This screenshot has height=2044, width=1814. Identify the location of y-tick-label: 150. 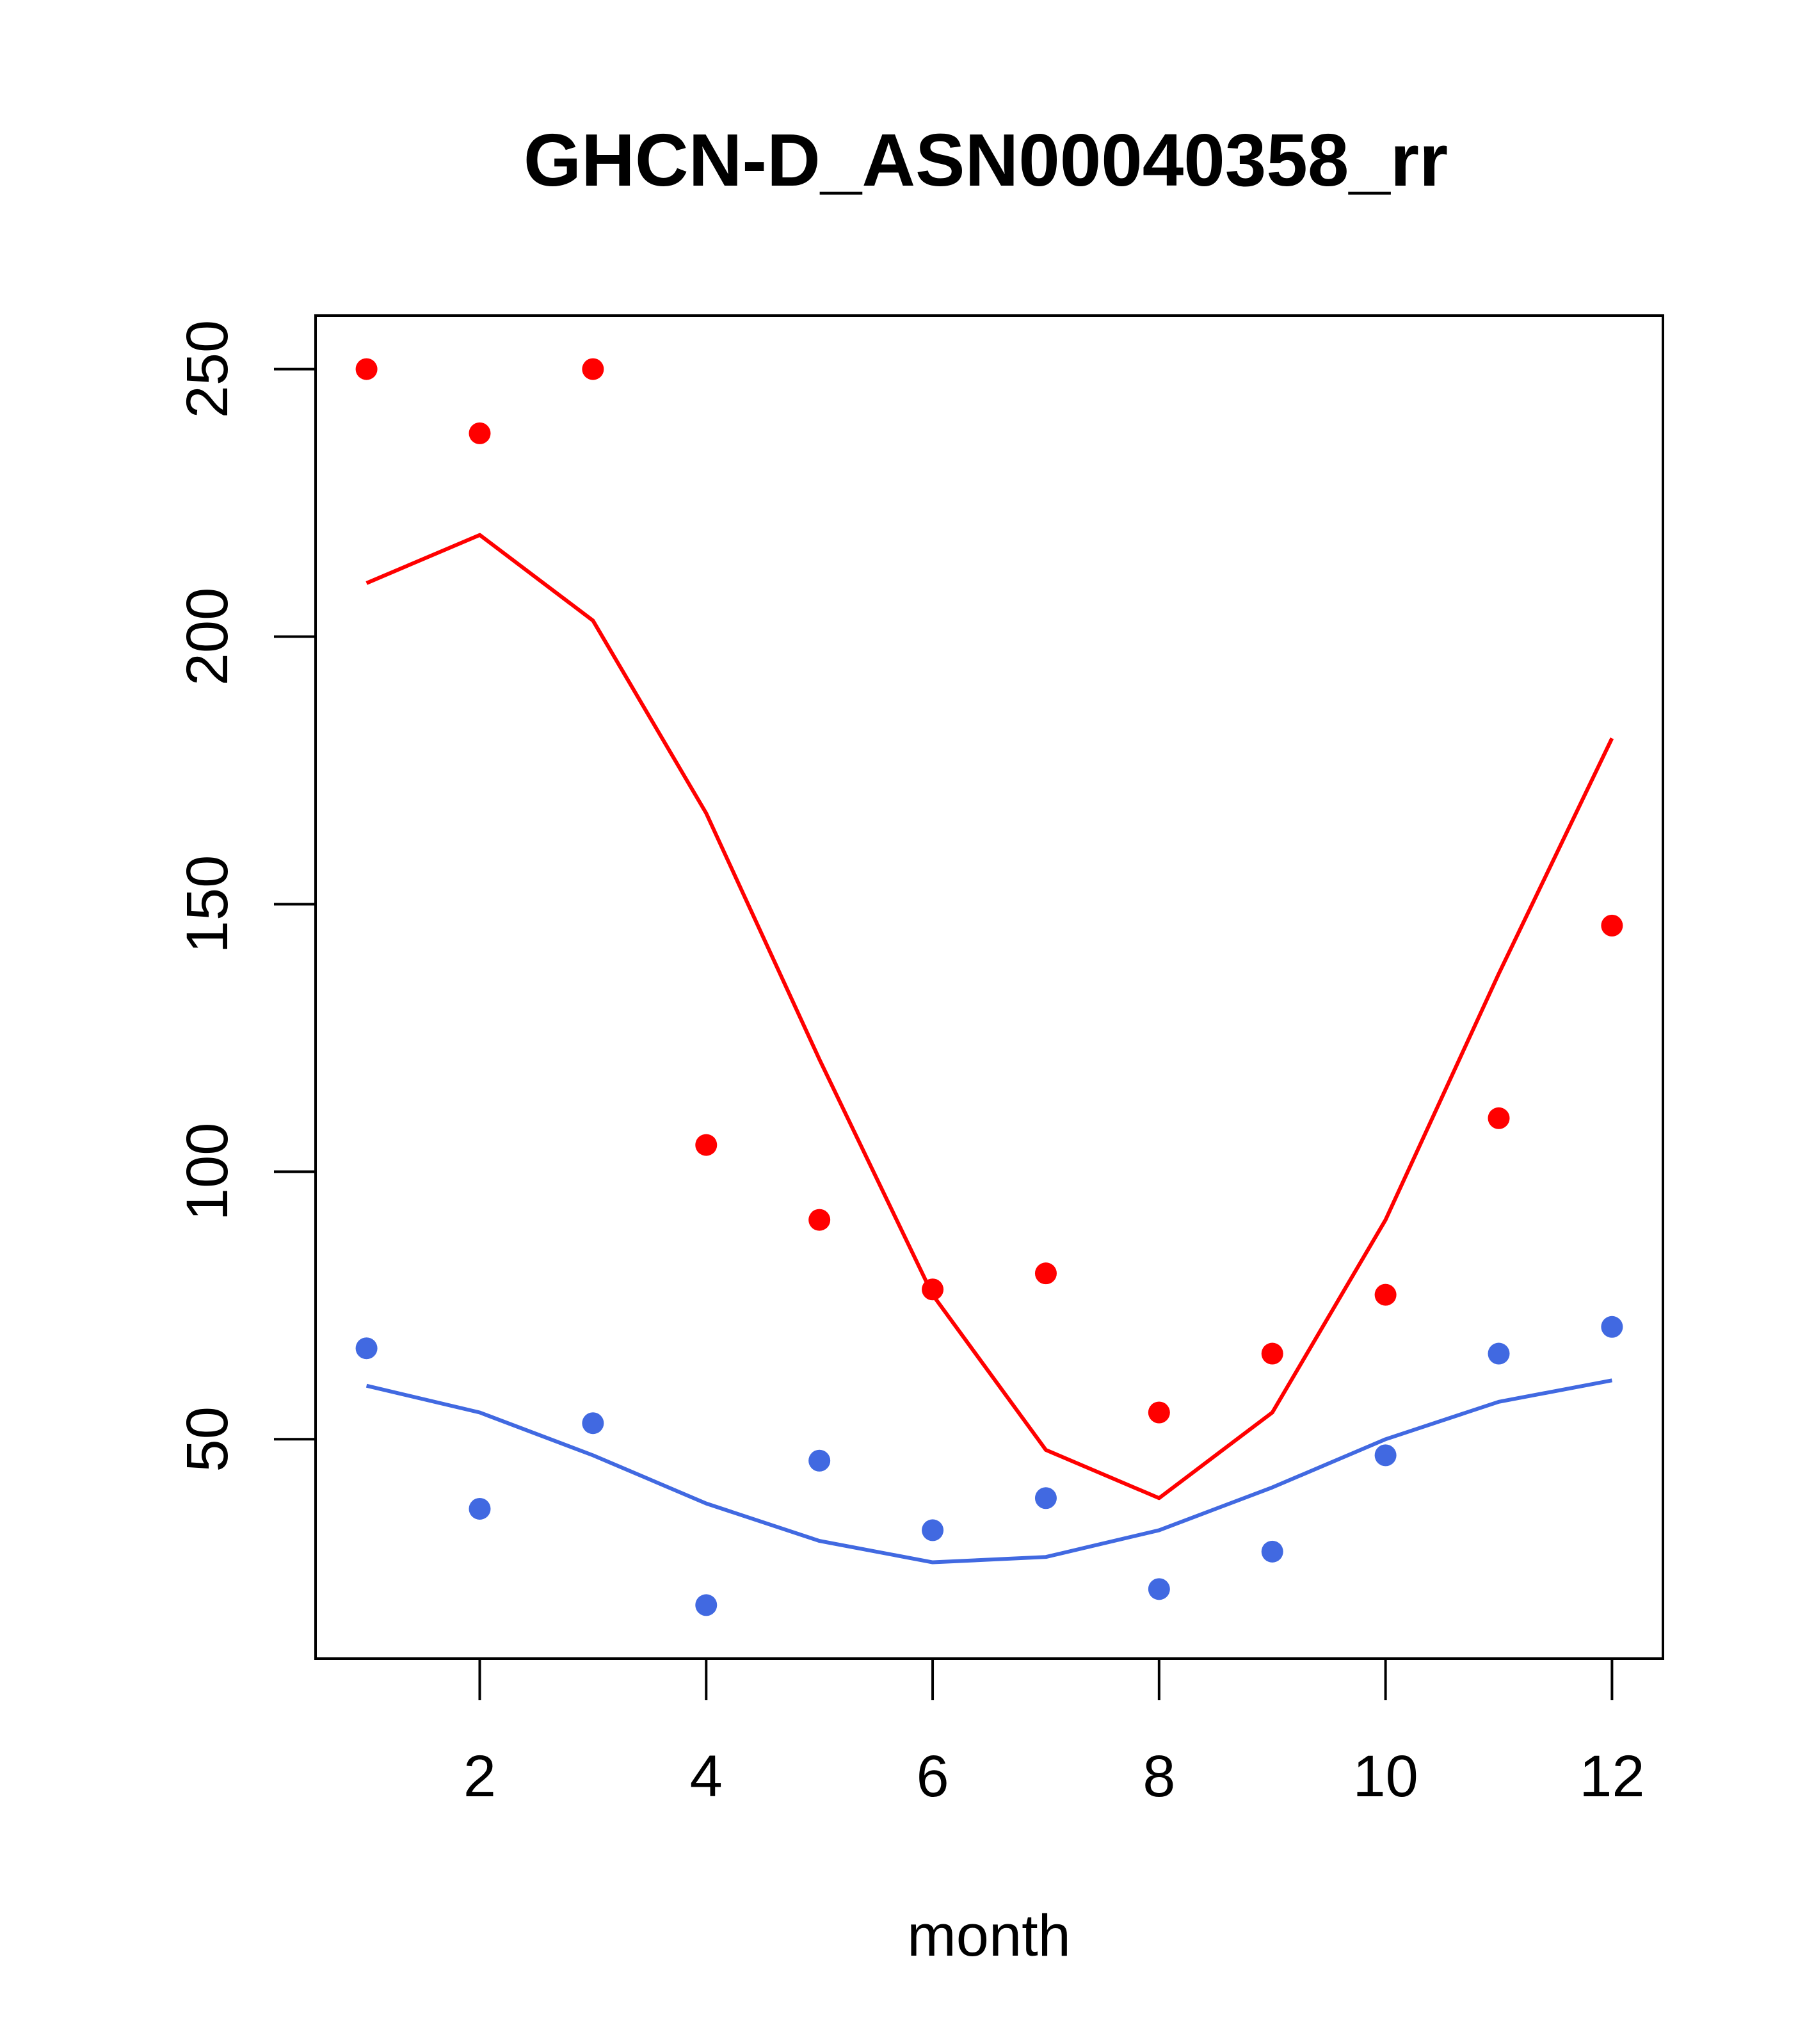
(207, 904).